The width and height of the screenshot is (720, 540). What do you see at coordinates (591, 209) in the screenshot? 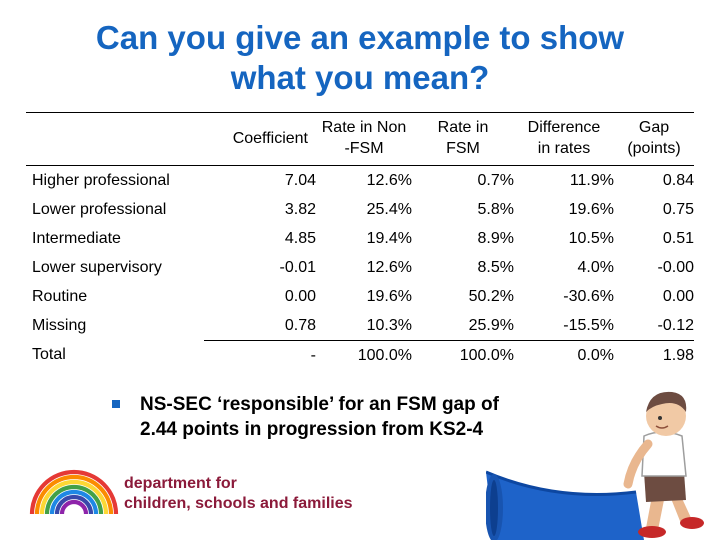
I see `difference-cell: 19.6%` at bounding box center [591, 209].